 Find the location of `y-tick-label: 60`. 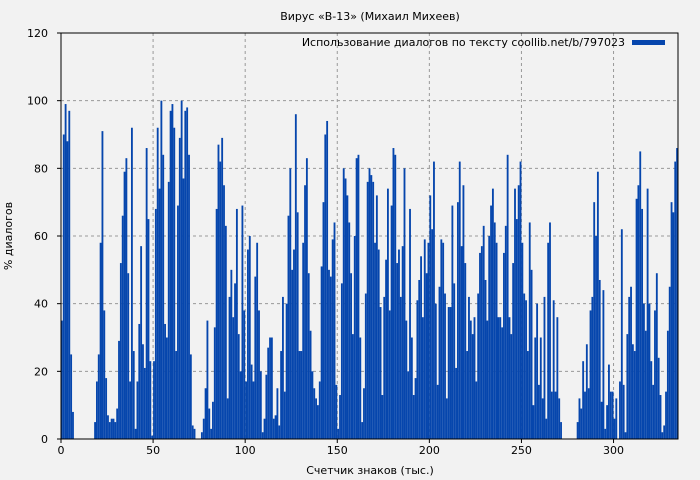

y-tick-label: 60 is located at coordinates (41, 236).